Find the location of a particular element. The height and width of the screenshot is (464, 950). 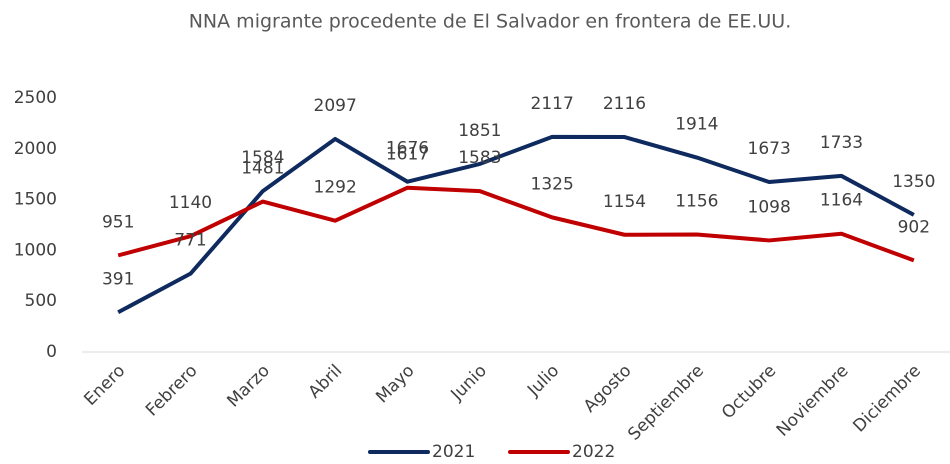

x-tick-label: Septiembre is located at coordinates (666, 403).